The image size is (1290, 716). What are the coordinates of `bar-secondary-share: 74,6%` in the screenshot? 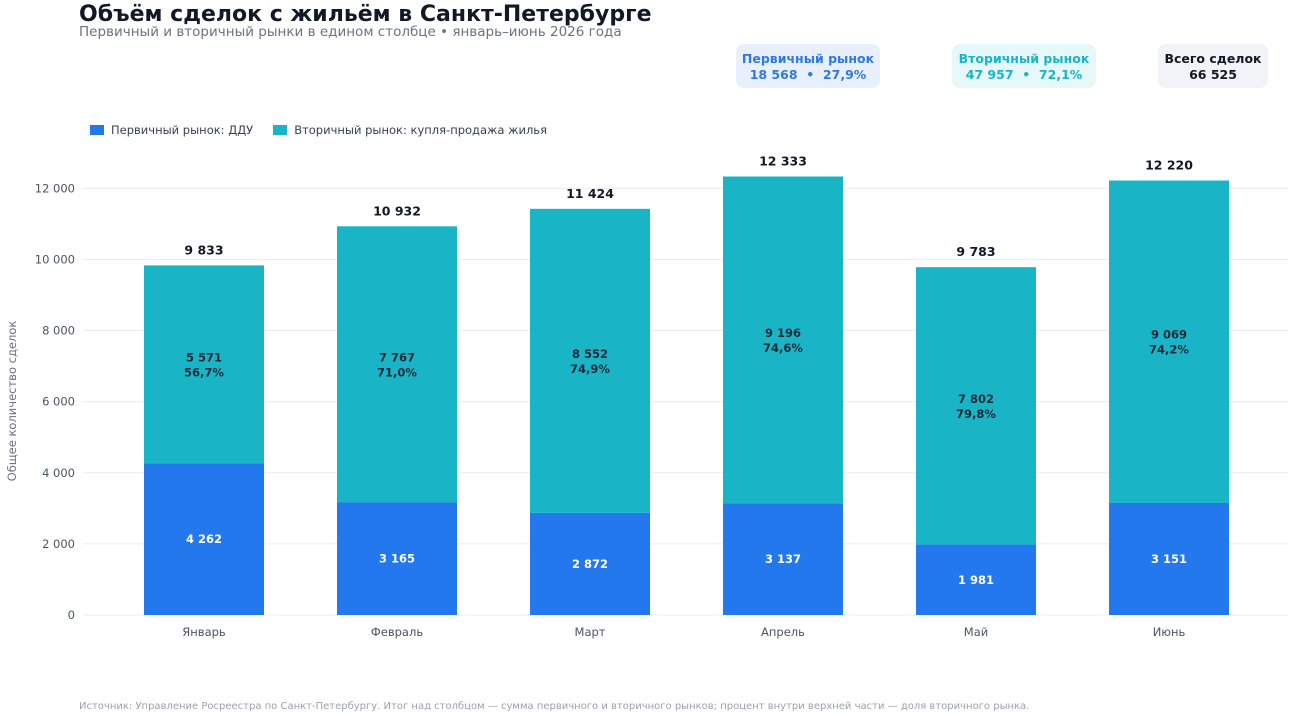 It's located at (783, 348).